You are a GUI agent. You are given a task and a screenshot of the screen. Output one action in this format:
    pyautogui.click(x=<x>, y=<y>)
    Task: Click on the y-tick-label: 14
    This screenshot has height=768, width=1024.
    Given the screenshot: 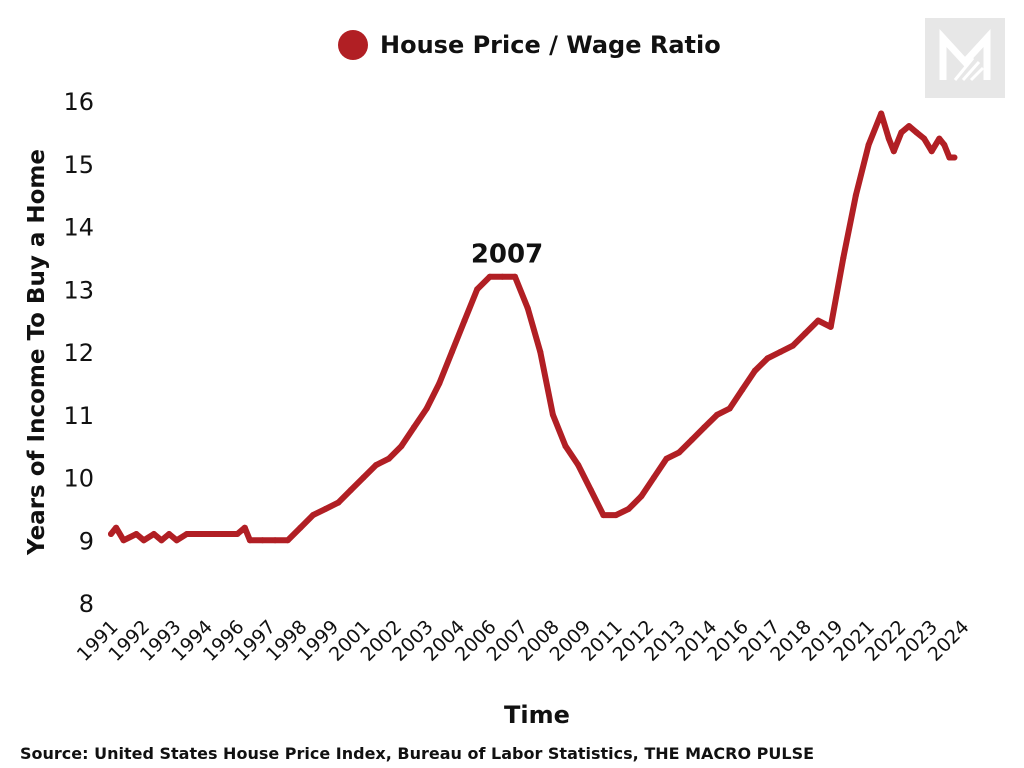 What is the action you would take?
    pyautogui.click(x=78, y=228)
    